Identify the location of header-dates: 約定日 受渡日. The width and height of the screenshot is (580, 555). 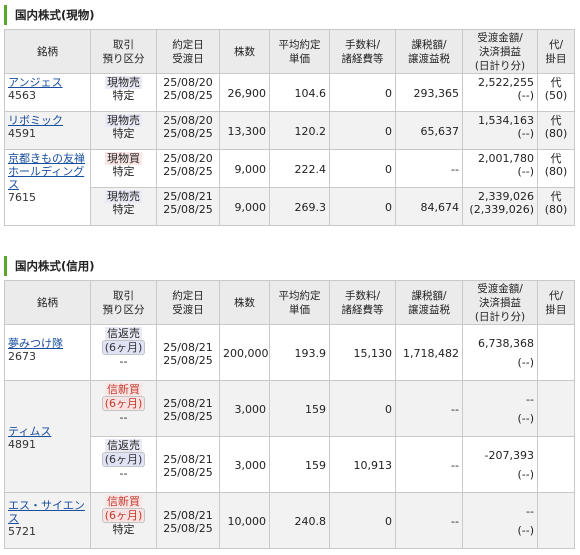
(188, 51).